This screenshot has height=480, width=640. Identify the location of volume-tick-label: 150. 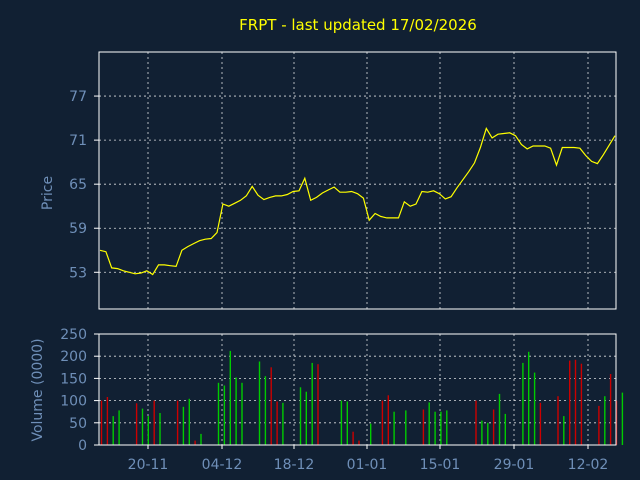
(73, 379).